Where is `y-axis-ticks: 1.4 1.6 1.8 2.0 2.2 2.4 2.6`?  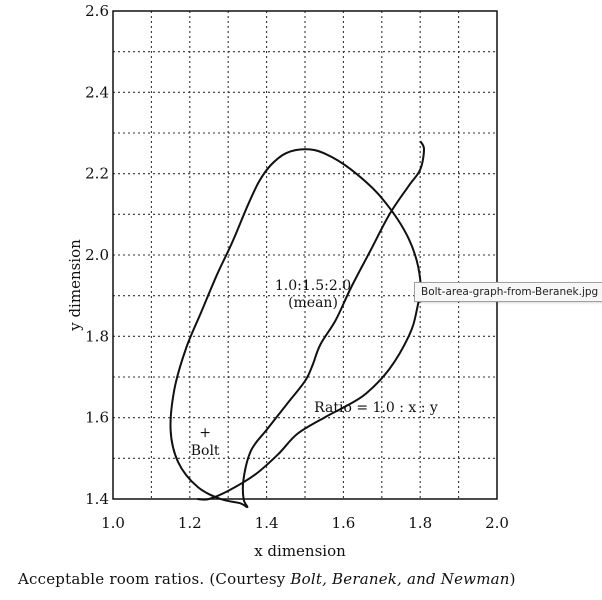
y-axis-ticks: 1.4 1.6 1.8 2.0 2.2 2.4 2.6 is located at coordinates (97, 255).